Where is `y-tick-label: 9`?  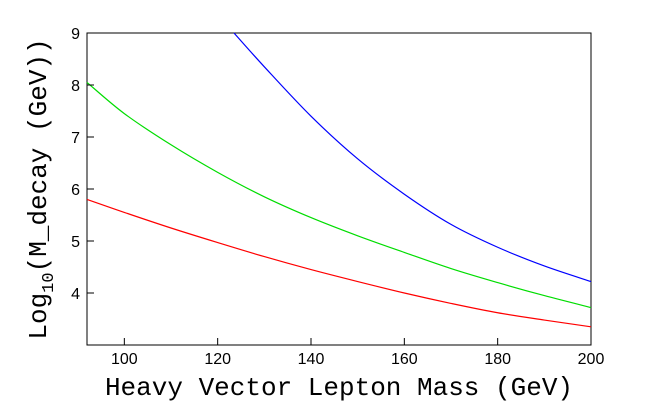
y-tick-label: 9 is located at coordinates (75, 34).